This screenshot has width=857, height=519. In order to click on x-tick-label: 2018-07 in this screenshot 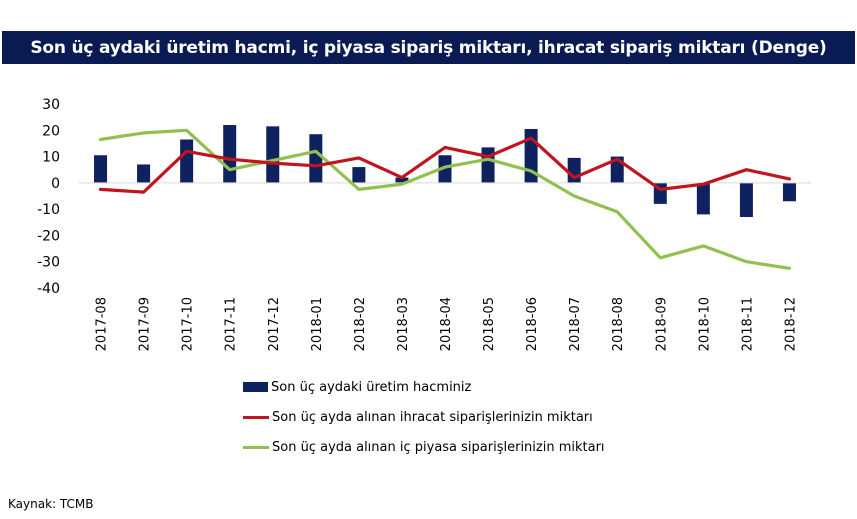, I will do `click(575, 324)`.